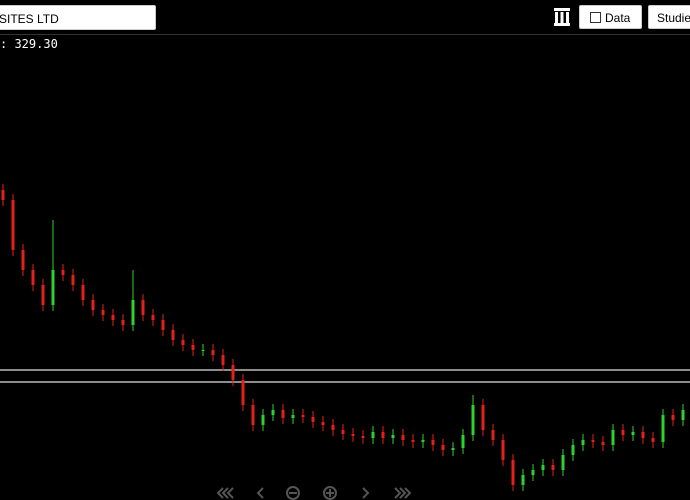 The image size is (690, 500). I want to click on zoom-in, so click(330, 493).